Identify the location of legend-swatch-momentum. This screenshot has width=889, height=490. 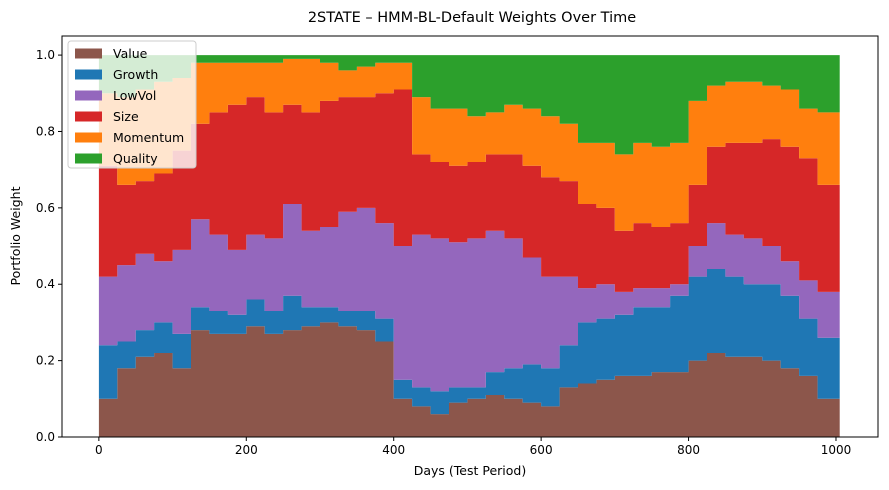
(88, 137).